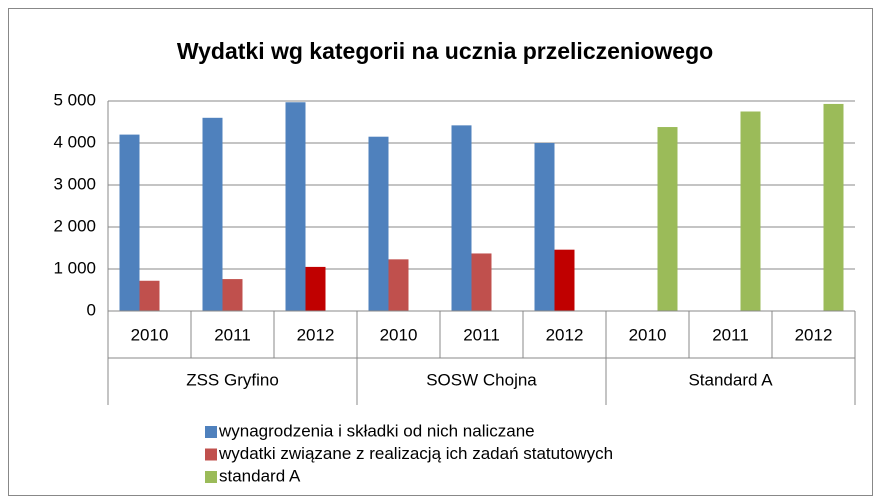 The width and height of the screenshot is (881, 503). I want to click on y-tick-label: 5 000, so click(74, 99).